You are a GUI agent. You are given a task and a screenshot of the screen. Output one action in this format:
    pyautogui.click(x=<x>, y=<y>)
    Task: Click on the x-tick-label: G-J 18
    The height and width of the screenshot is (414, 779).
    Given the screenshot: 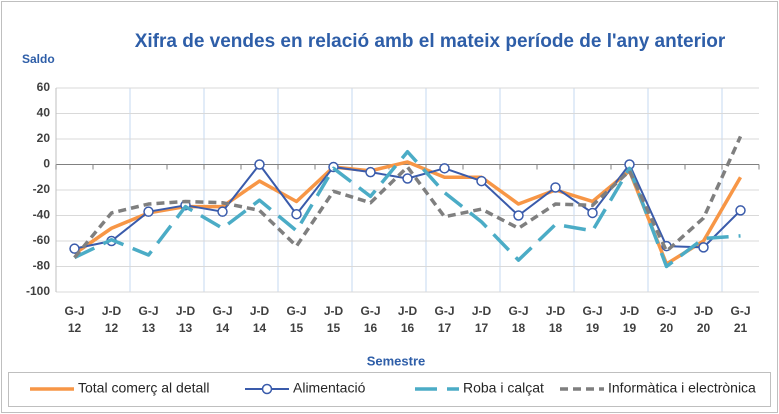 What is the action you would take?
    pyautogui.click(x=518, y=319)
    